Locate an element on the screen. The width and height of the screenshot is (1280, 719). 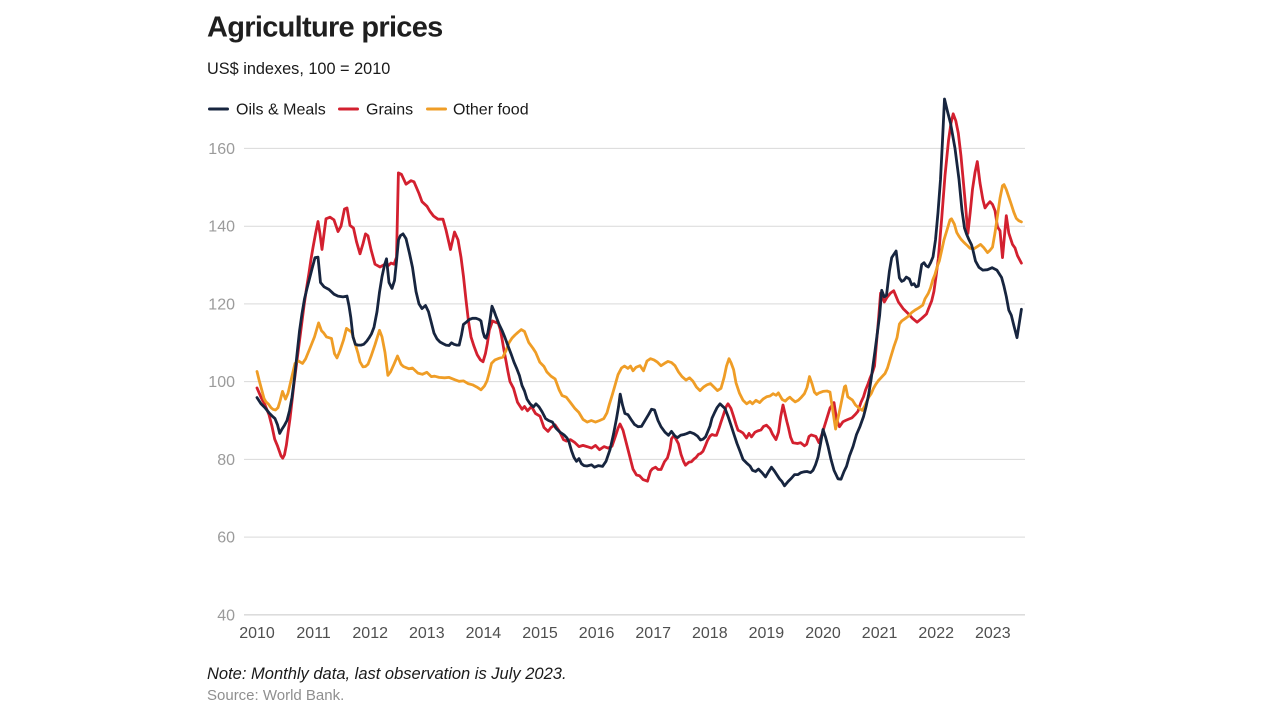
svg-text: Other food is located at coordinates (491, 110).